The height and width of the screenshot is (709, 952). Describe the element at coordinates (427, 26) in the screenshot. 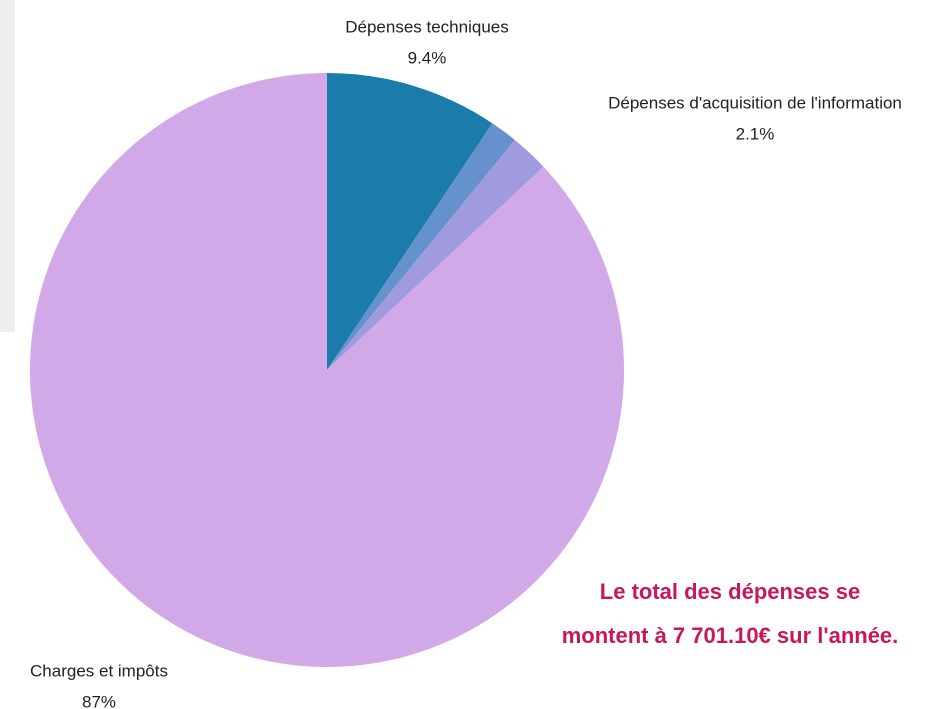

I see `slice-label: Dépenses techniques` at that location.